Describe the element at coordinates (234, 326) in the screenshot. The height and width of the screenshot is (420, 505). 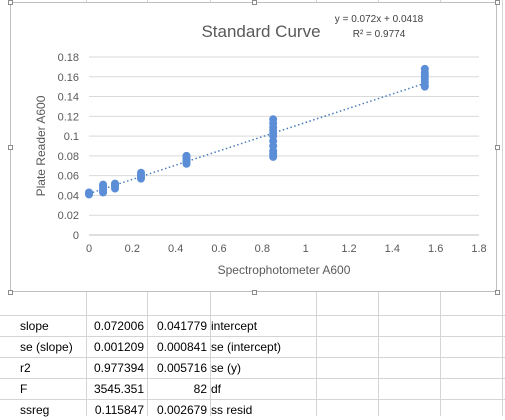
I see `stats-cell: intercept` at that location.